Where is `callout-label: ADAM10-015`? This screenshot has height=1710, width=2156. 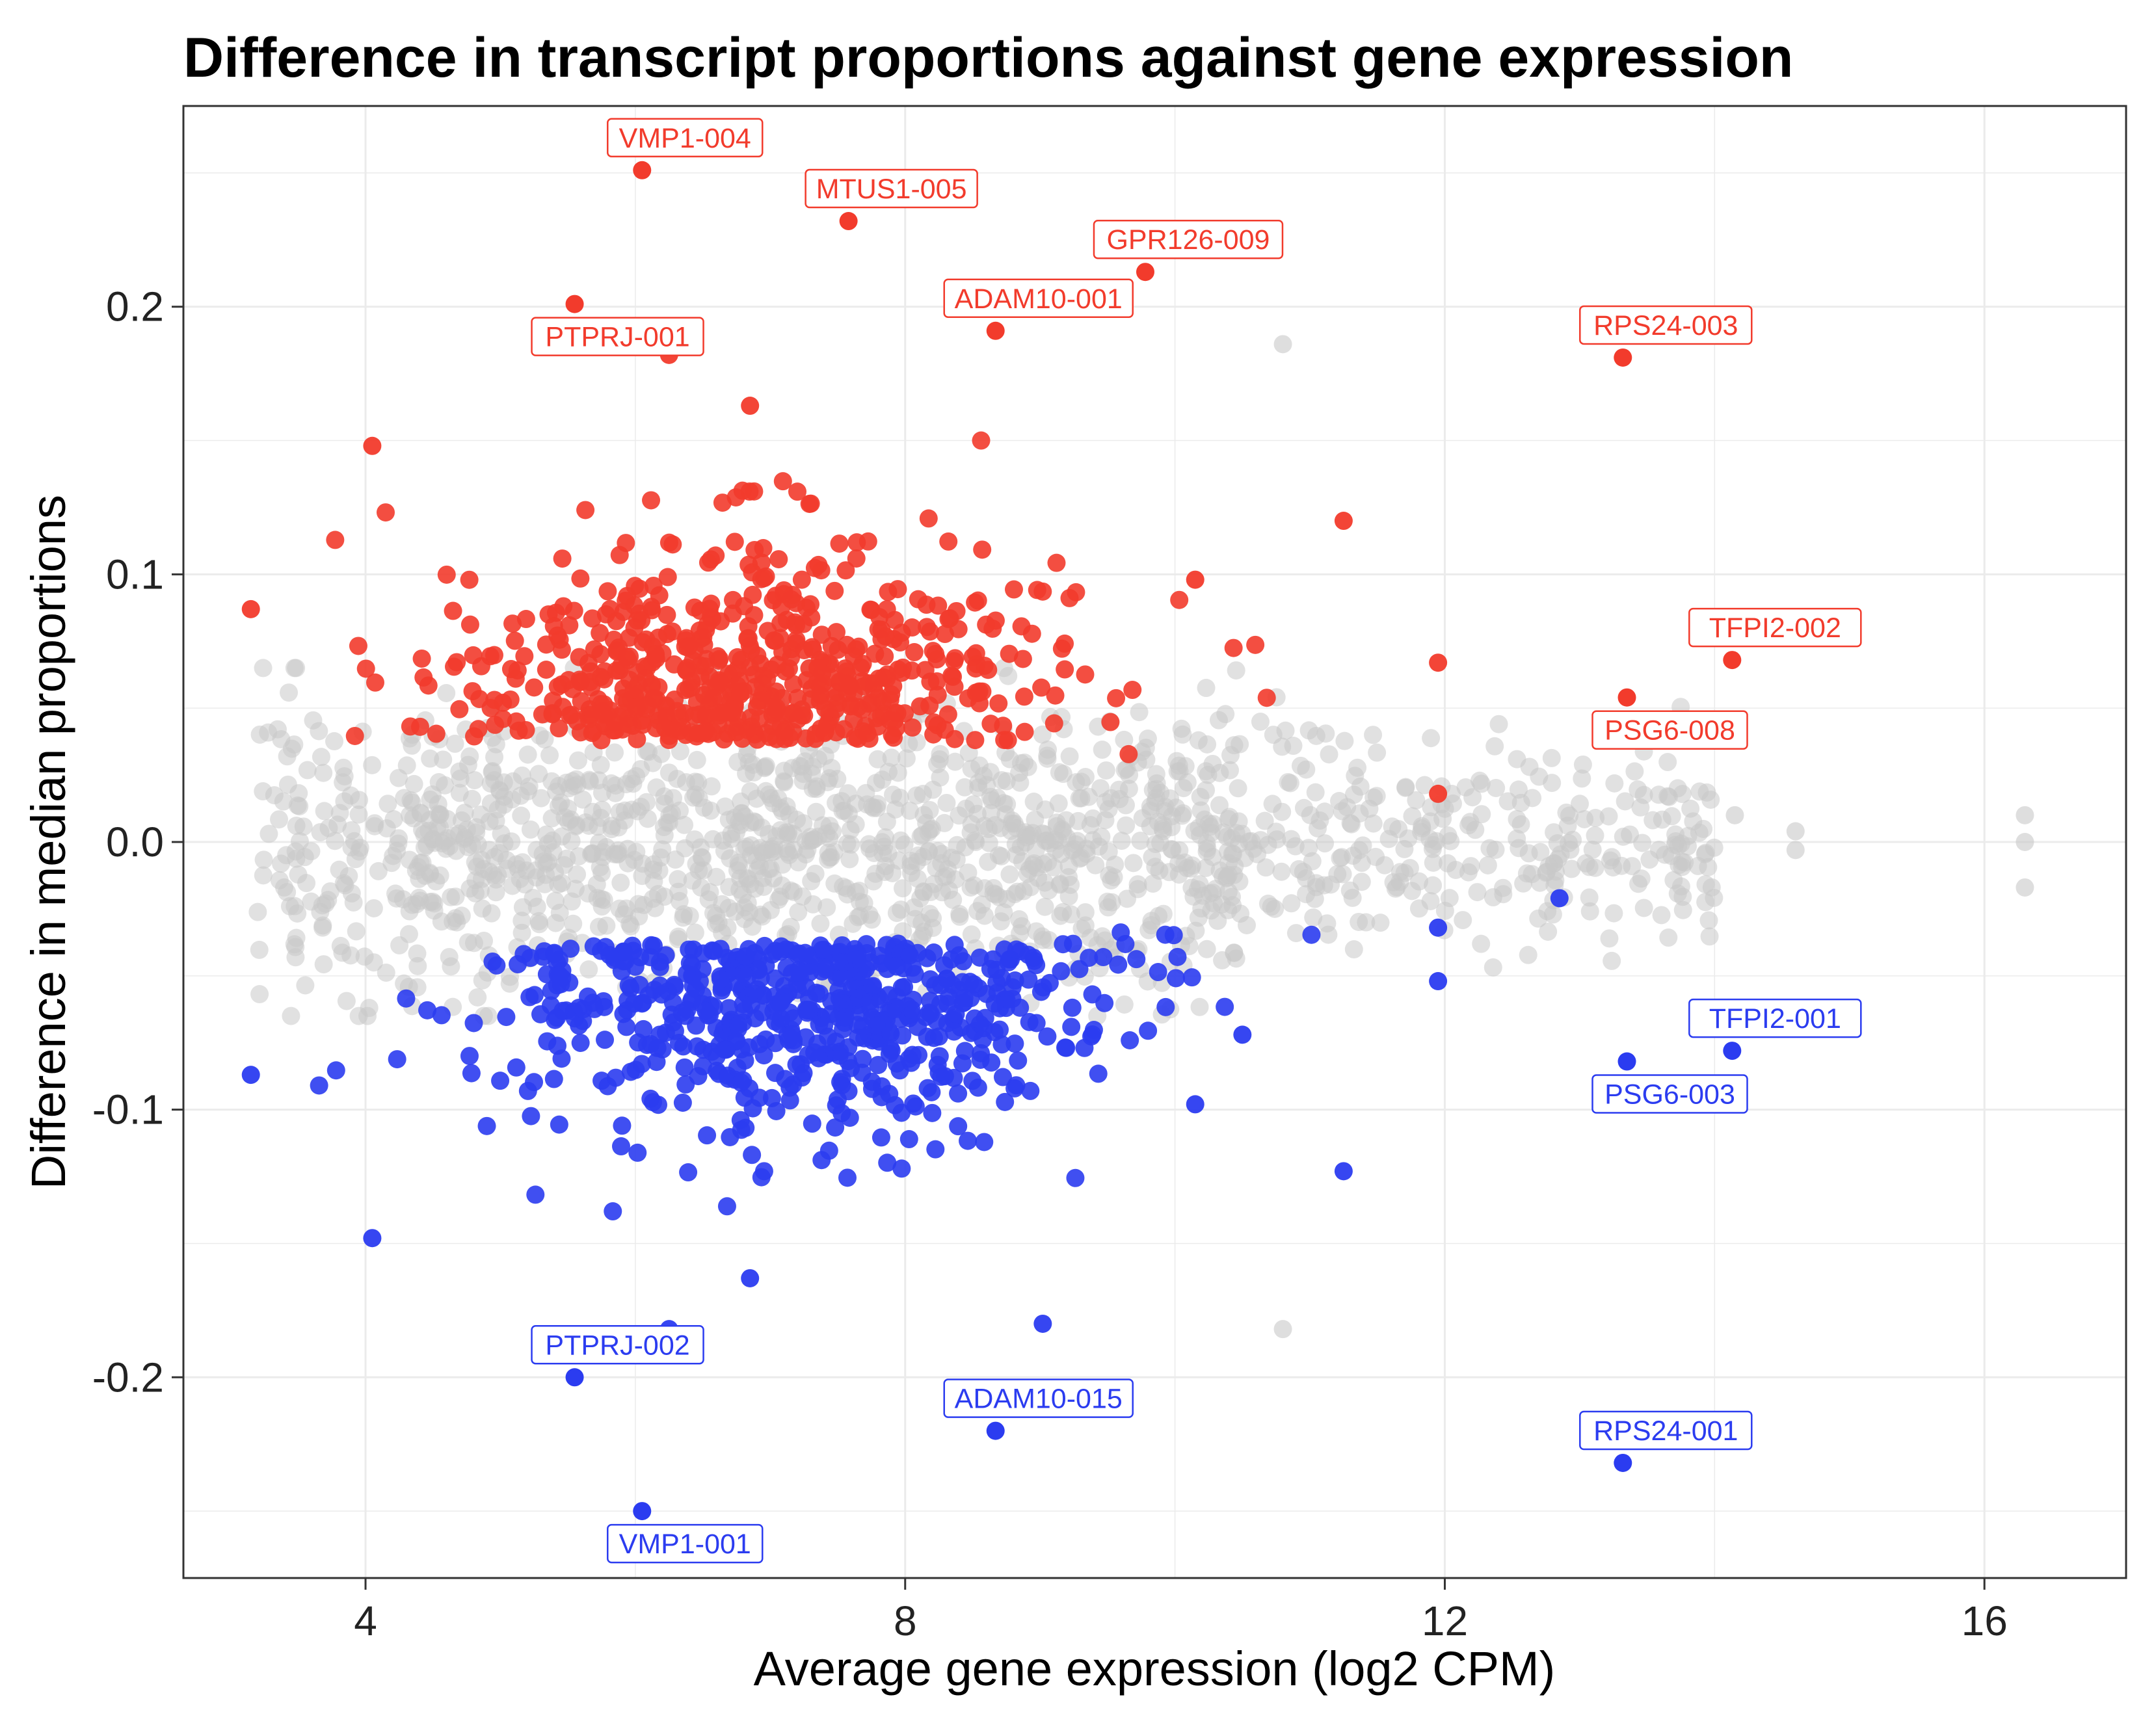
callout-label: ADAM10-015 is located at coordinates (1038, 1398).